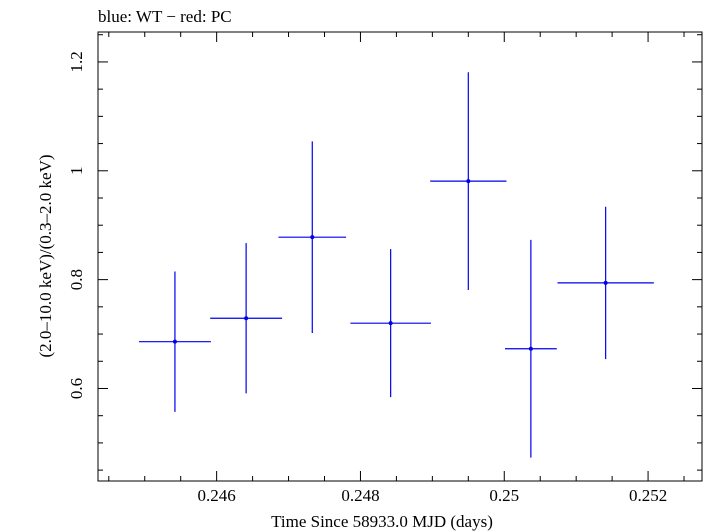  I want to click on x-tick-label: 0.252, so click(648, 495).